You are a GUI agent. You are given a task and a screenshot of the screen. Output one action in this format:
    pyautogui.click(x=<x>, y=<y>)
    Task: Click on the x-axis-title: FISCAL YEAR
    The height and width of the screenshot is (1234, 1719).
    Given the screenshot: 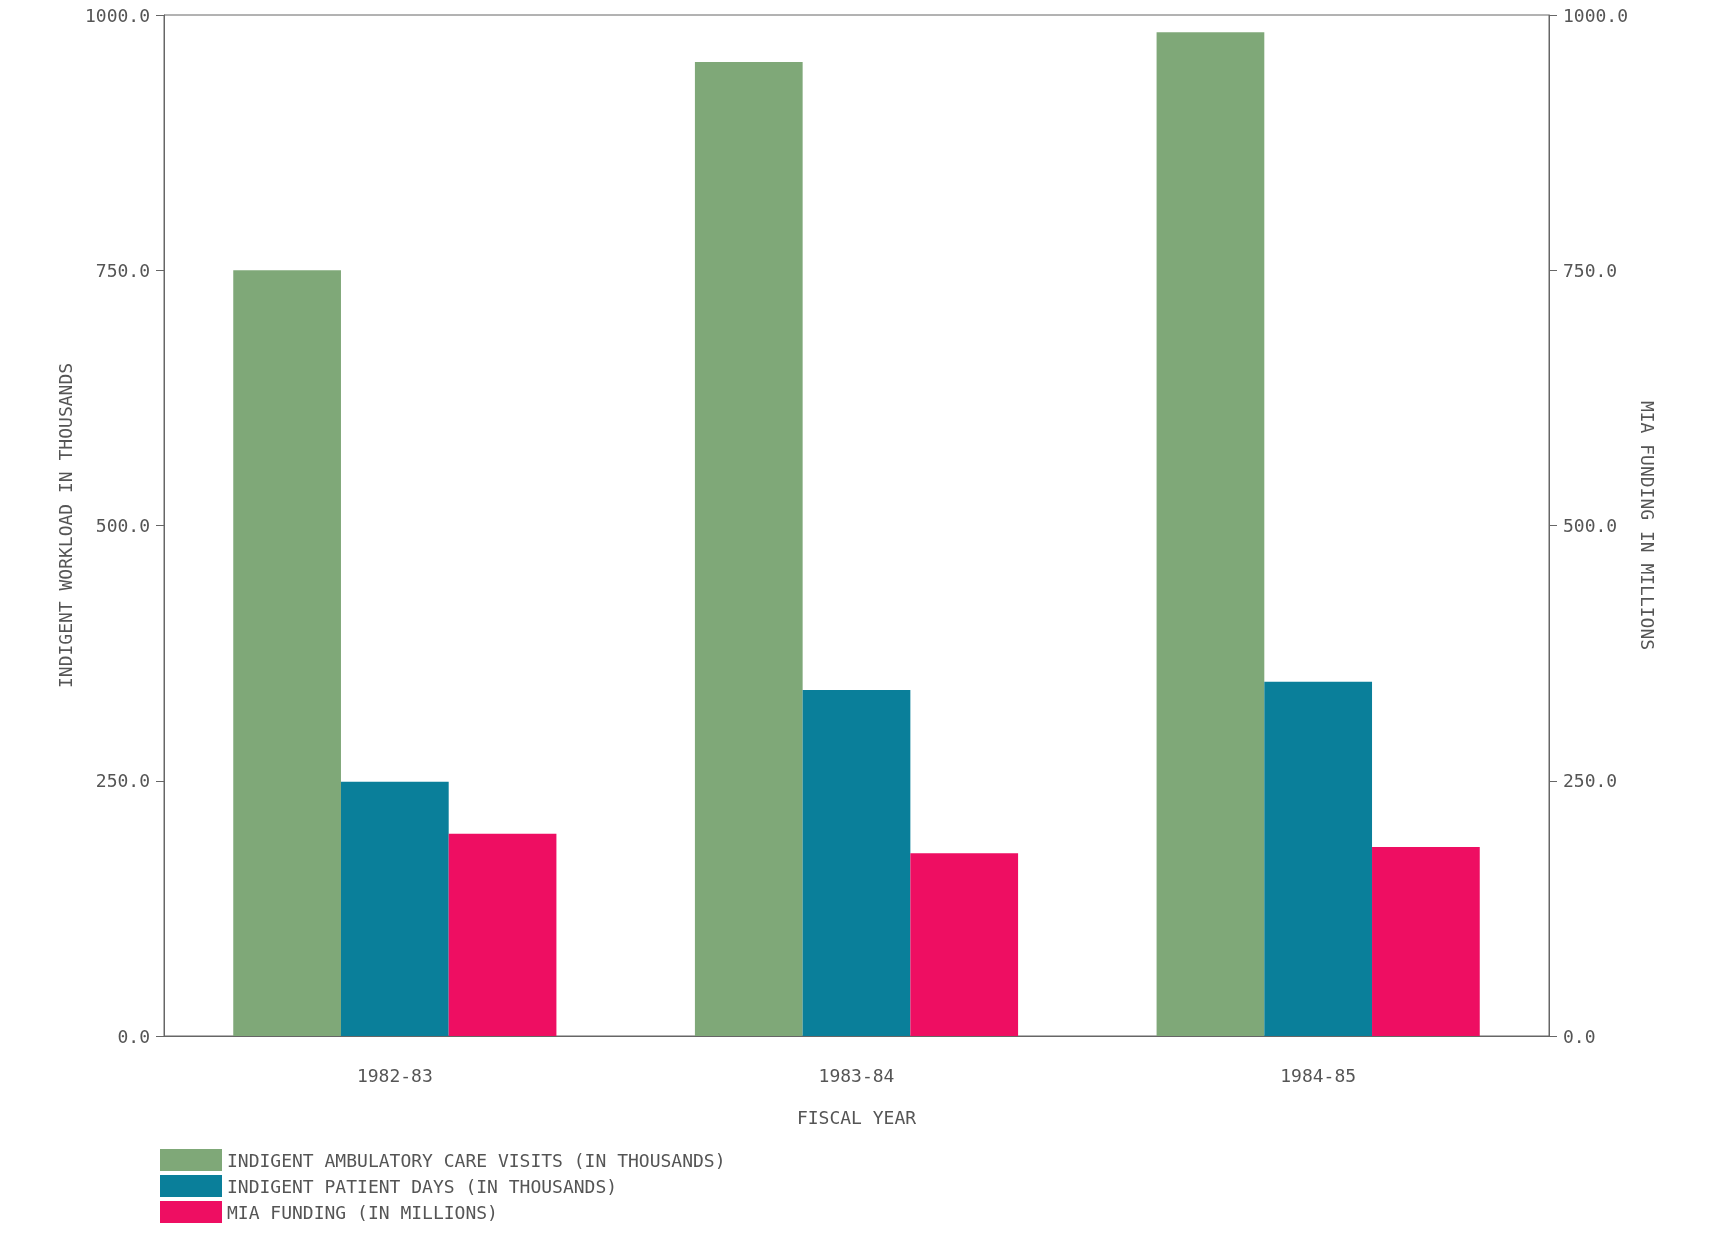 What is the action you would take?
    pyautogui.click(x=856, y=1117)
    